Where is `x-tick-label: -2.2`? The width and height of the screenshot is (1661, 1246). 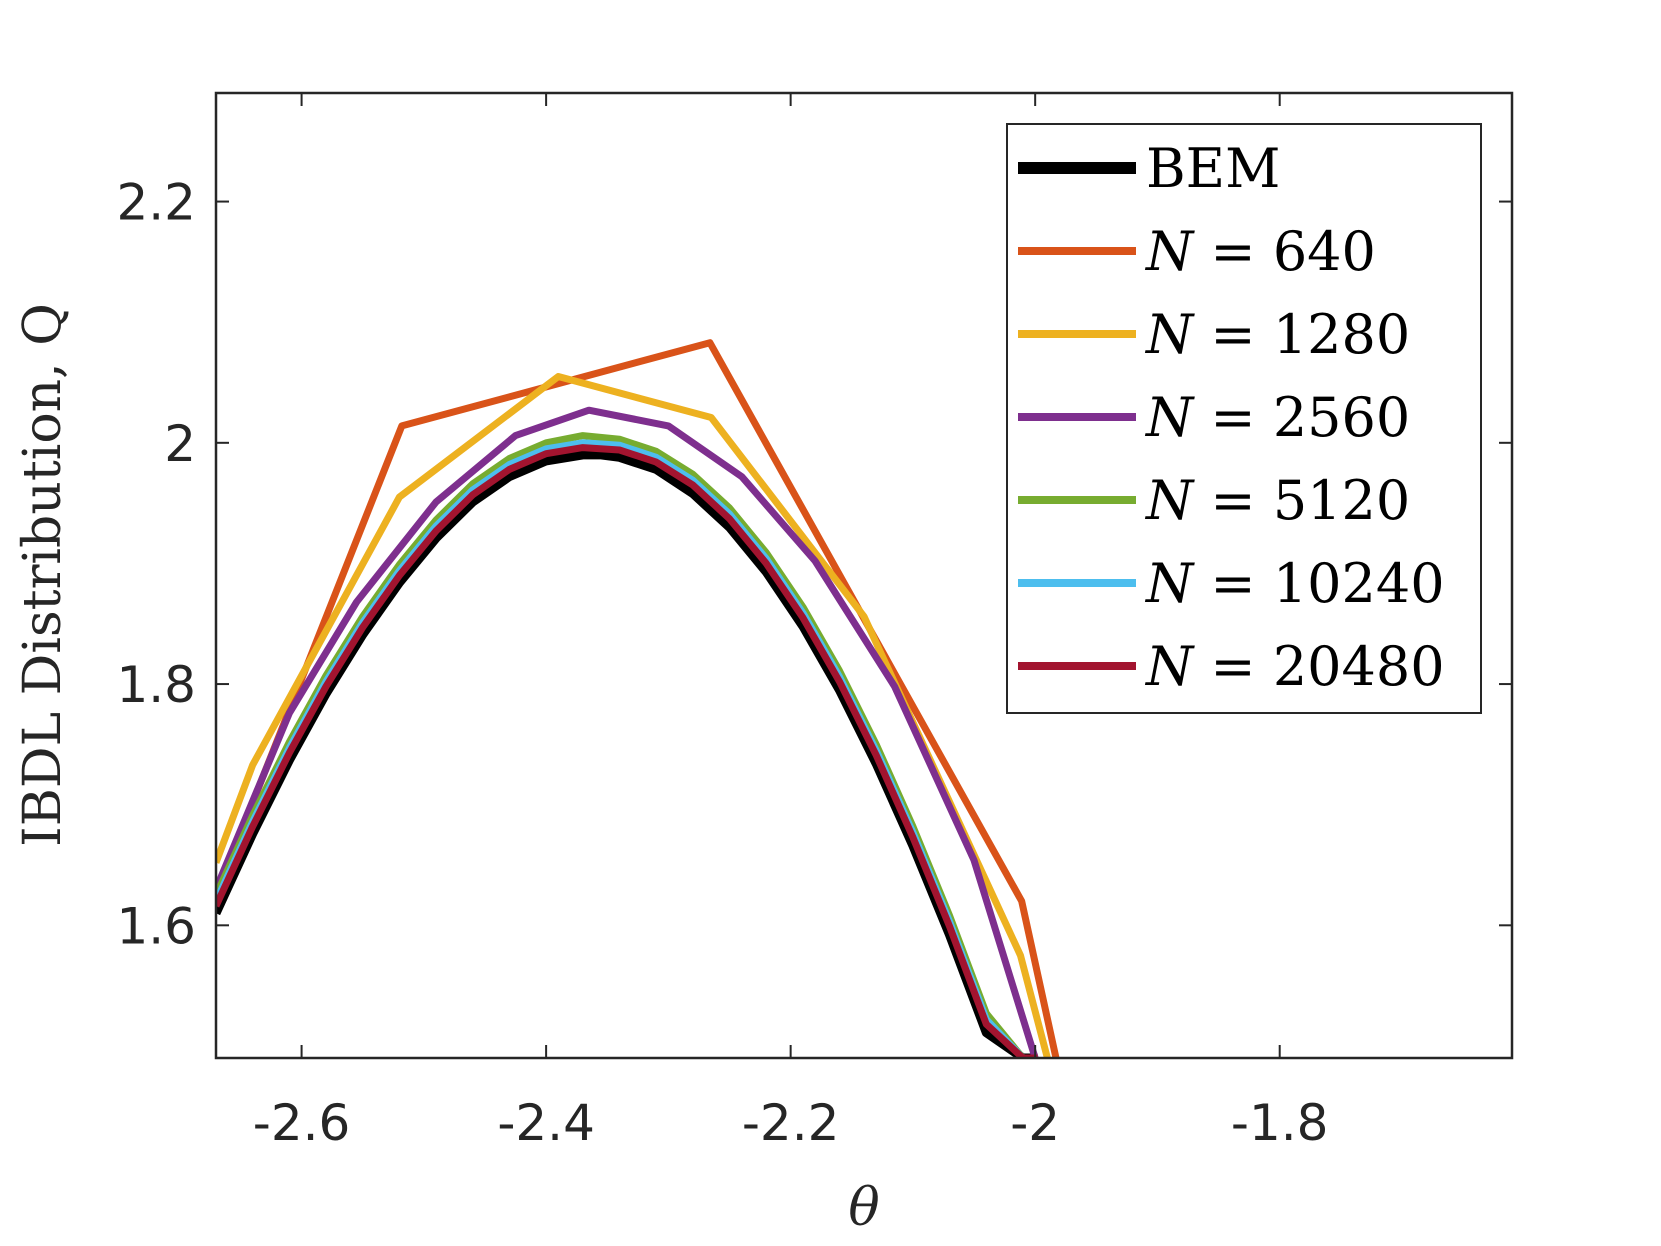 x-tick-label: -2.2 is located at coordinates (791, 1123).